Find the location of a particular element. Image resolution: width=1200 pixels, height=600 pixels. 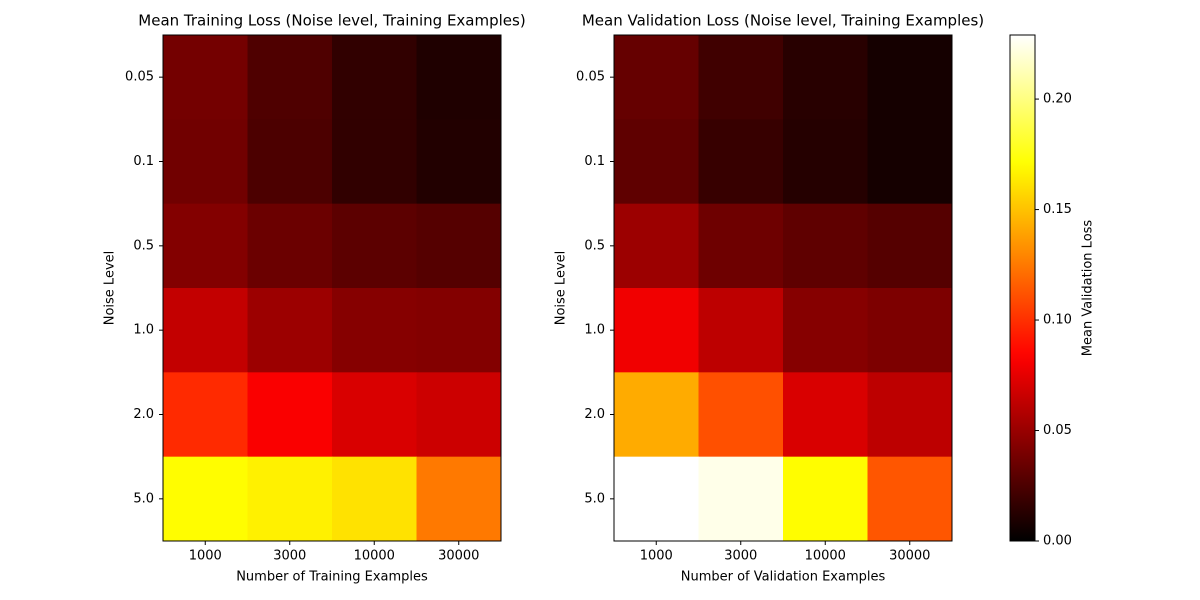

x-axis-label: Number of Training Examples is located at coordinates (332, 577).